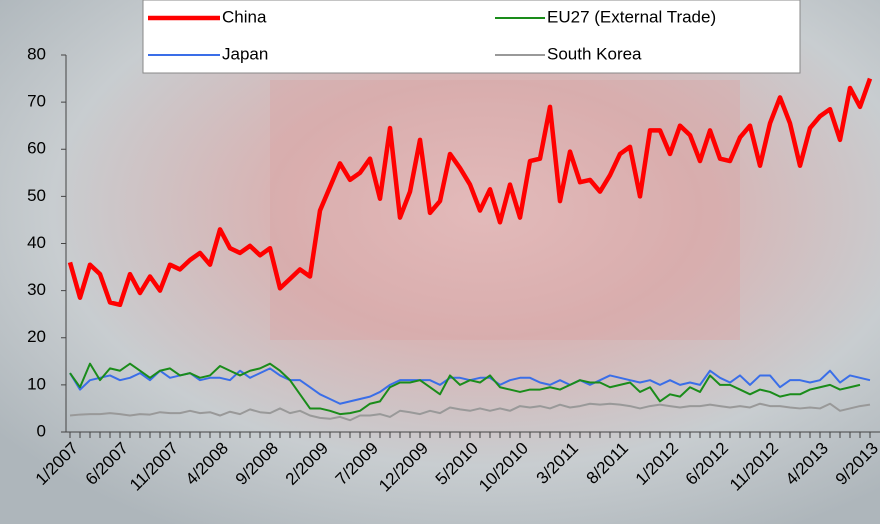  What do you see at coordinates (36, 383) in the screenshot?
I see `y-tick-label: 10` at bounding box center [36, 383].